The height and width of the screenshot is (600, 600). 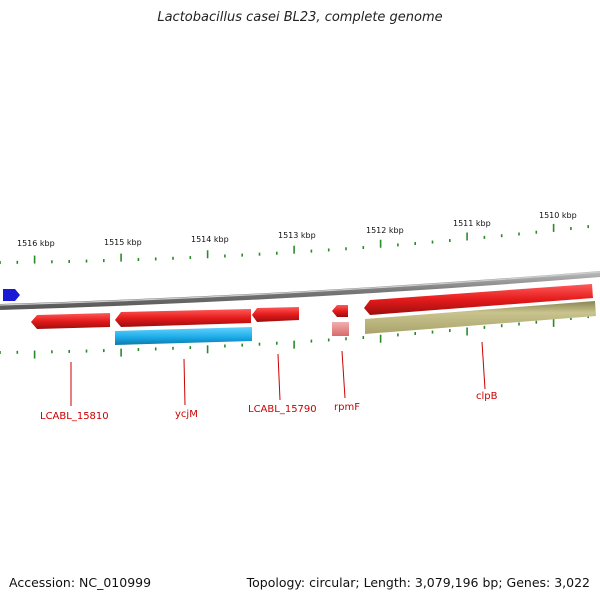 I want to click on ruler-label-1510: 1510 kbp, so click(x=558, y=215).